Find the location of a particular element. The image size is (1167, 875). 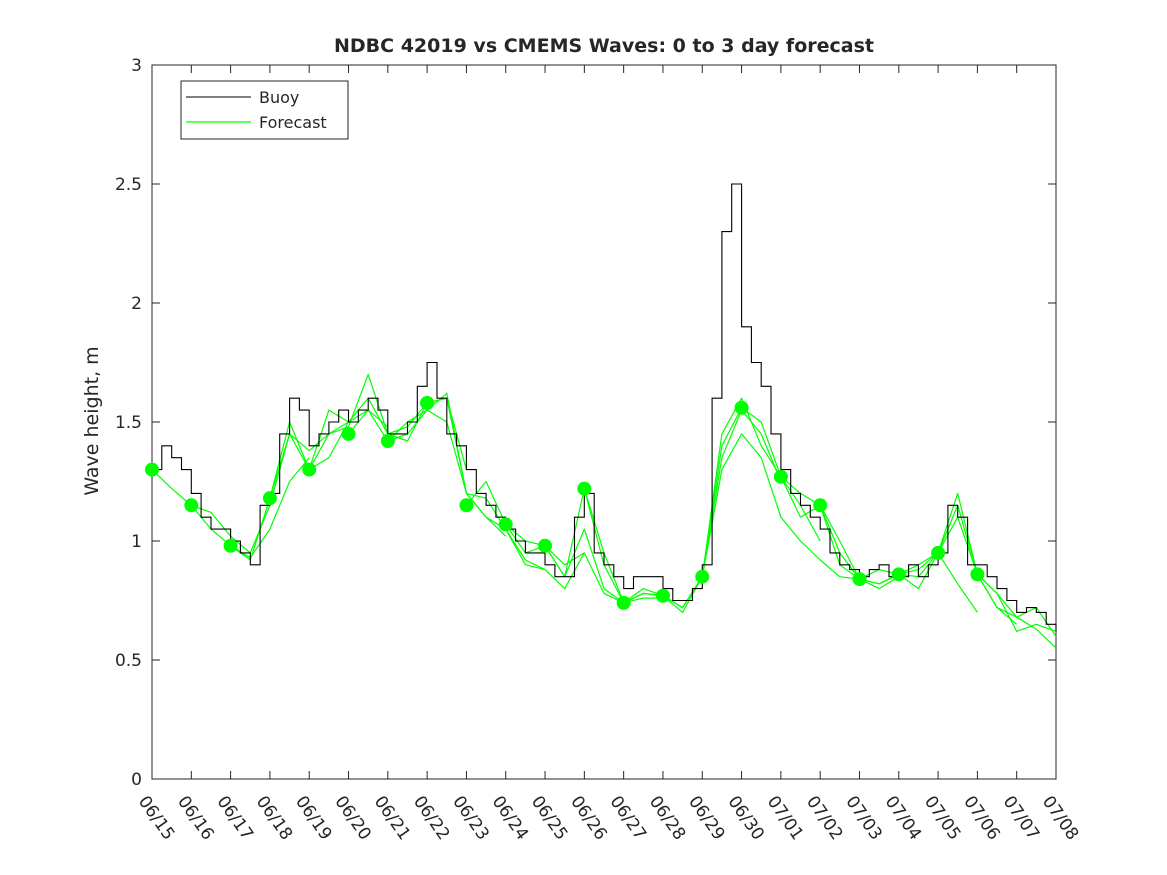

y-tick-label: 2 is located at coordinates (136, 304).